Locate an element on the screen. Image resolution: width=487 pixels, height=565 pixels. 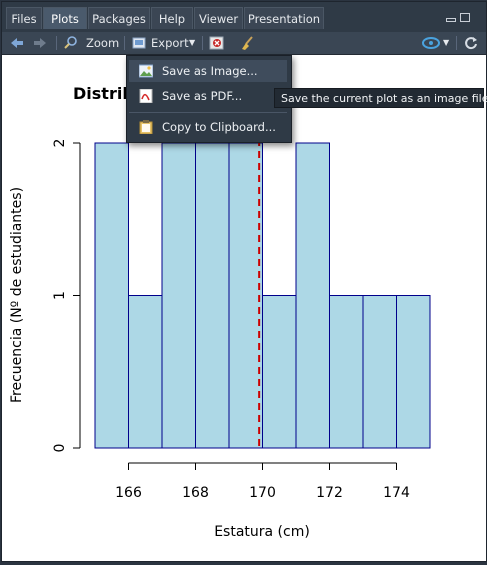
x-axis-label: Estatura (cm) is located at coordinates (262, 532).